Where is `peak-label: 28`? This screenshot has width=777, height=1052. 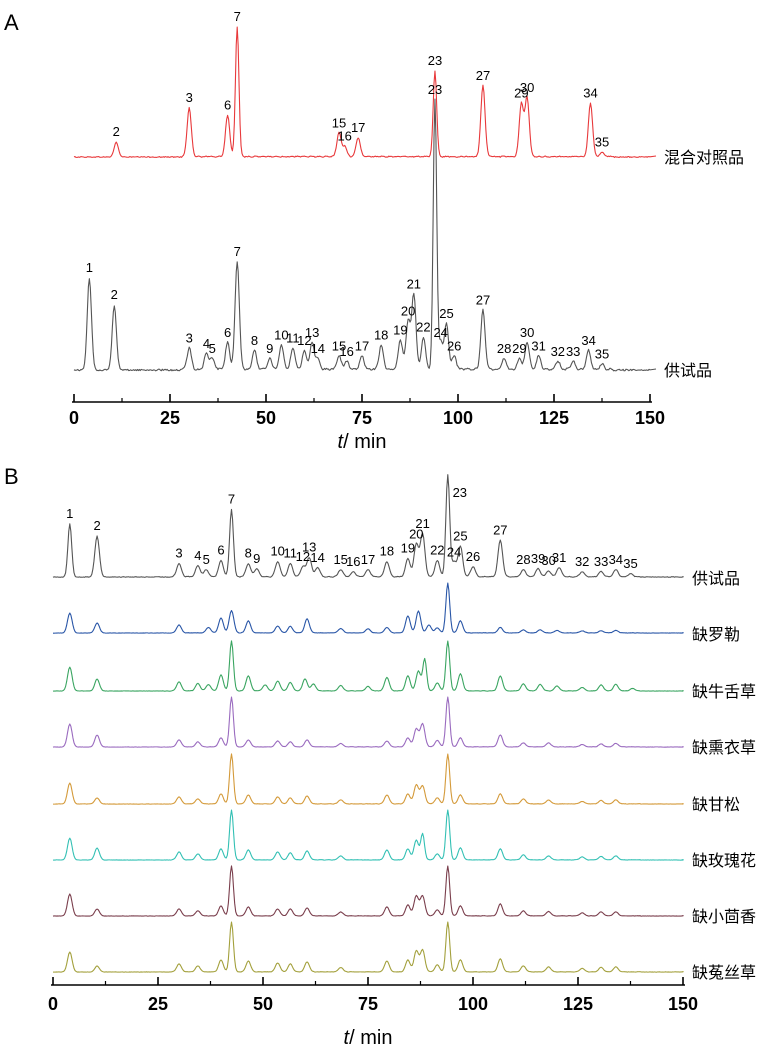
peak-label: 28 is located at coordinates (523, 559).